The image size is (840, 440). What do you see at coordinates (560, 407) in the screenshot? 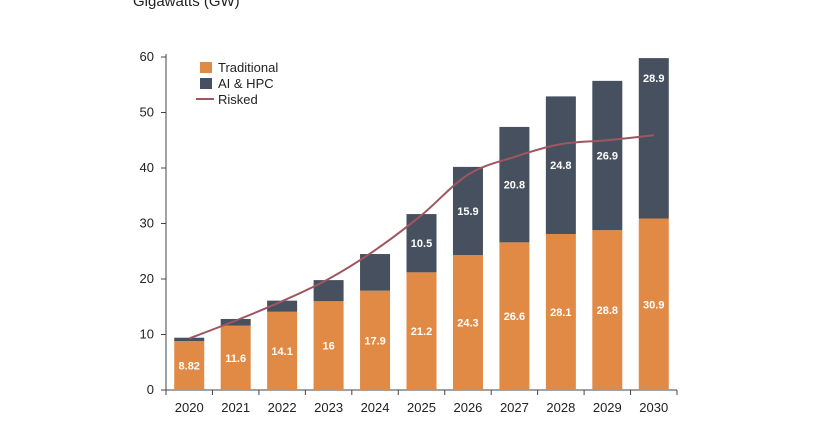
I see `x-tick-label: 2028` at bounding box center [560, 407].